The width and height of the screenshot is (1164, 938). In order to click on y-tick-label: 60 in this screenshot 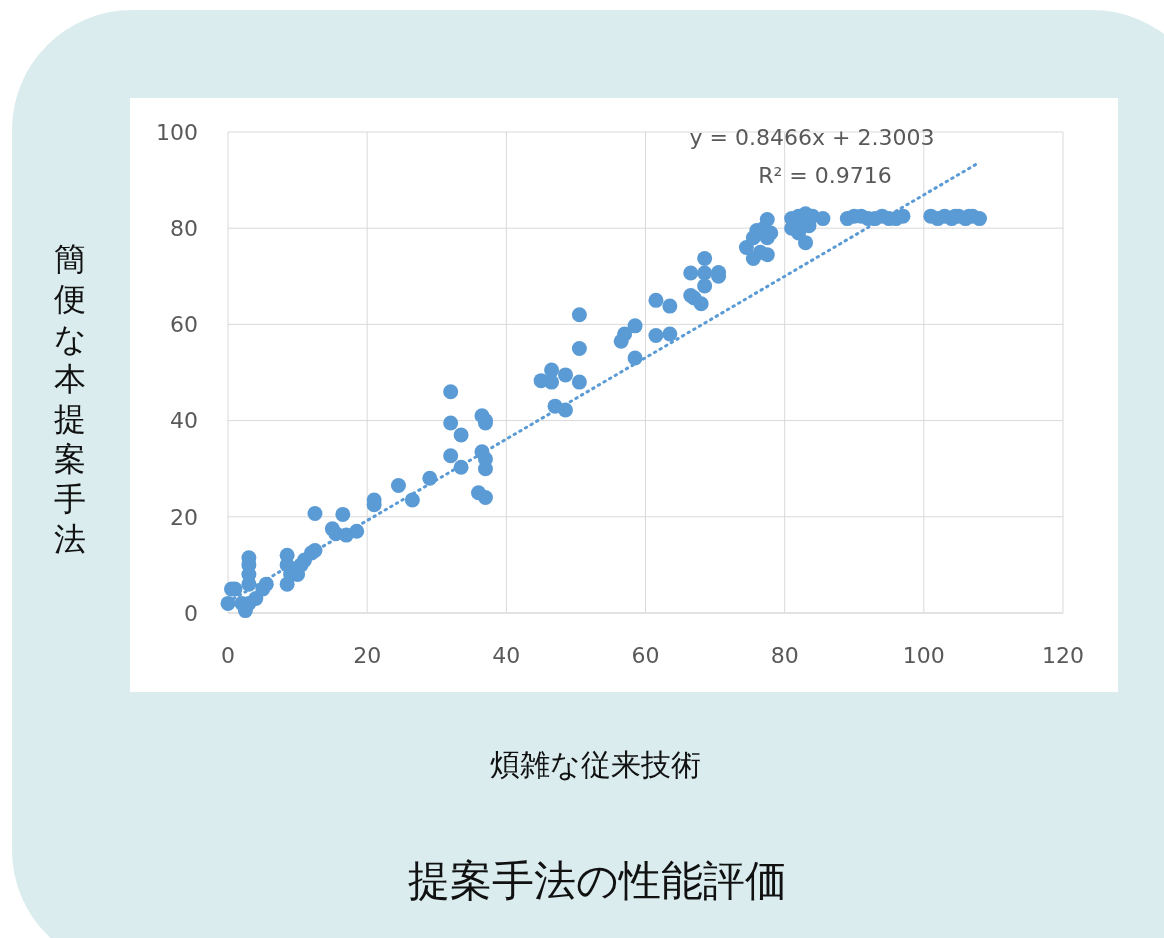, I will do `click(184, 325)`.